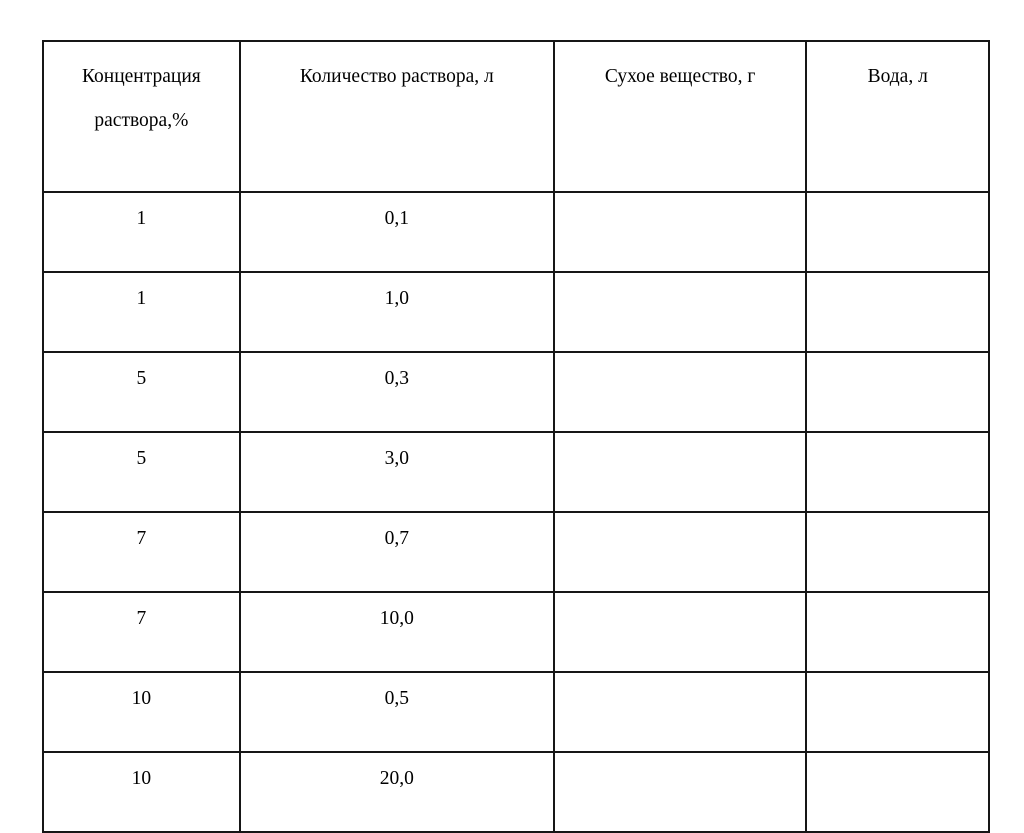 The image size is (1024, 833). I want to click on header-cell-0: Концентрация раствора,%, so click(141, 116).